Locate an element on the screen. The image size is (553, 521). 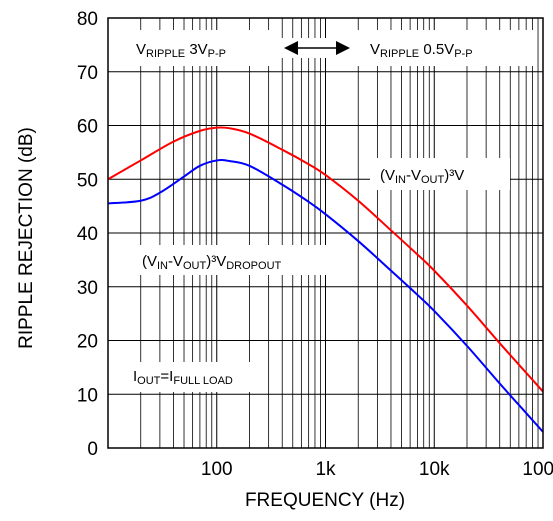
load-condition-label: IOUT=IFULL LOAD is located at coordinates (183, 377).